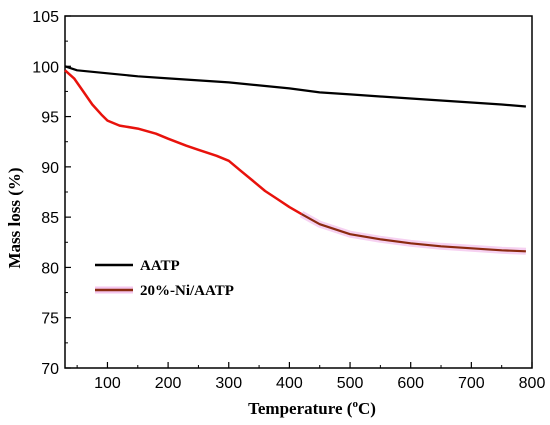 Image resolution: width=550 pixels, height=425 pixels. Describe the element at coordinates (367, 408) in the screenshot. I see `x-axis-title-unit: C)` at that location.